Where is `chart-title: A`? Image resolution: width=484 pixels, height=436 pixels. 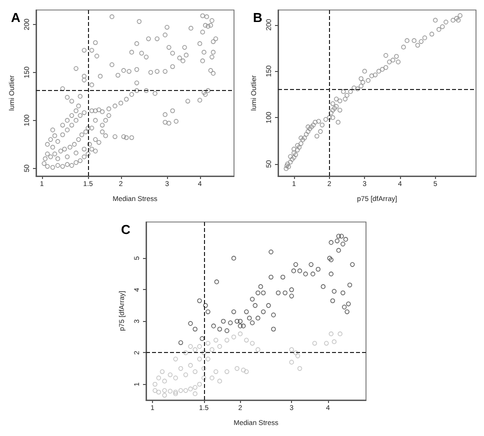 chart-title: A is located at coordinates (16, 17).